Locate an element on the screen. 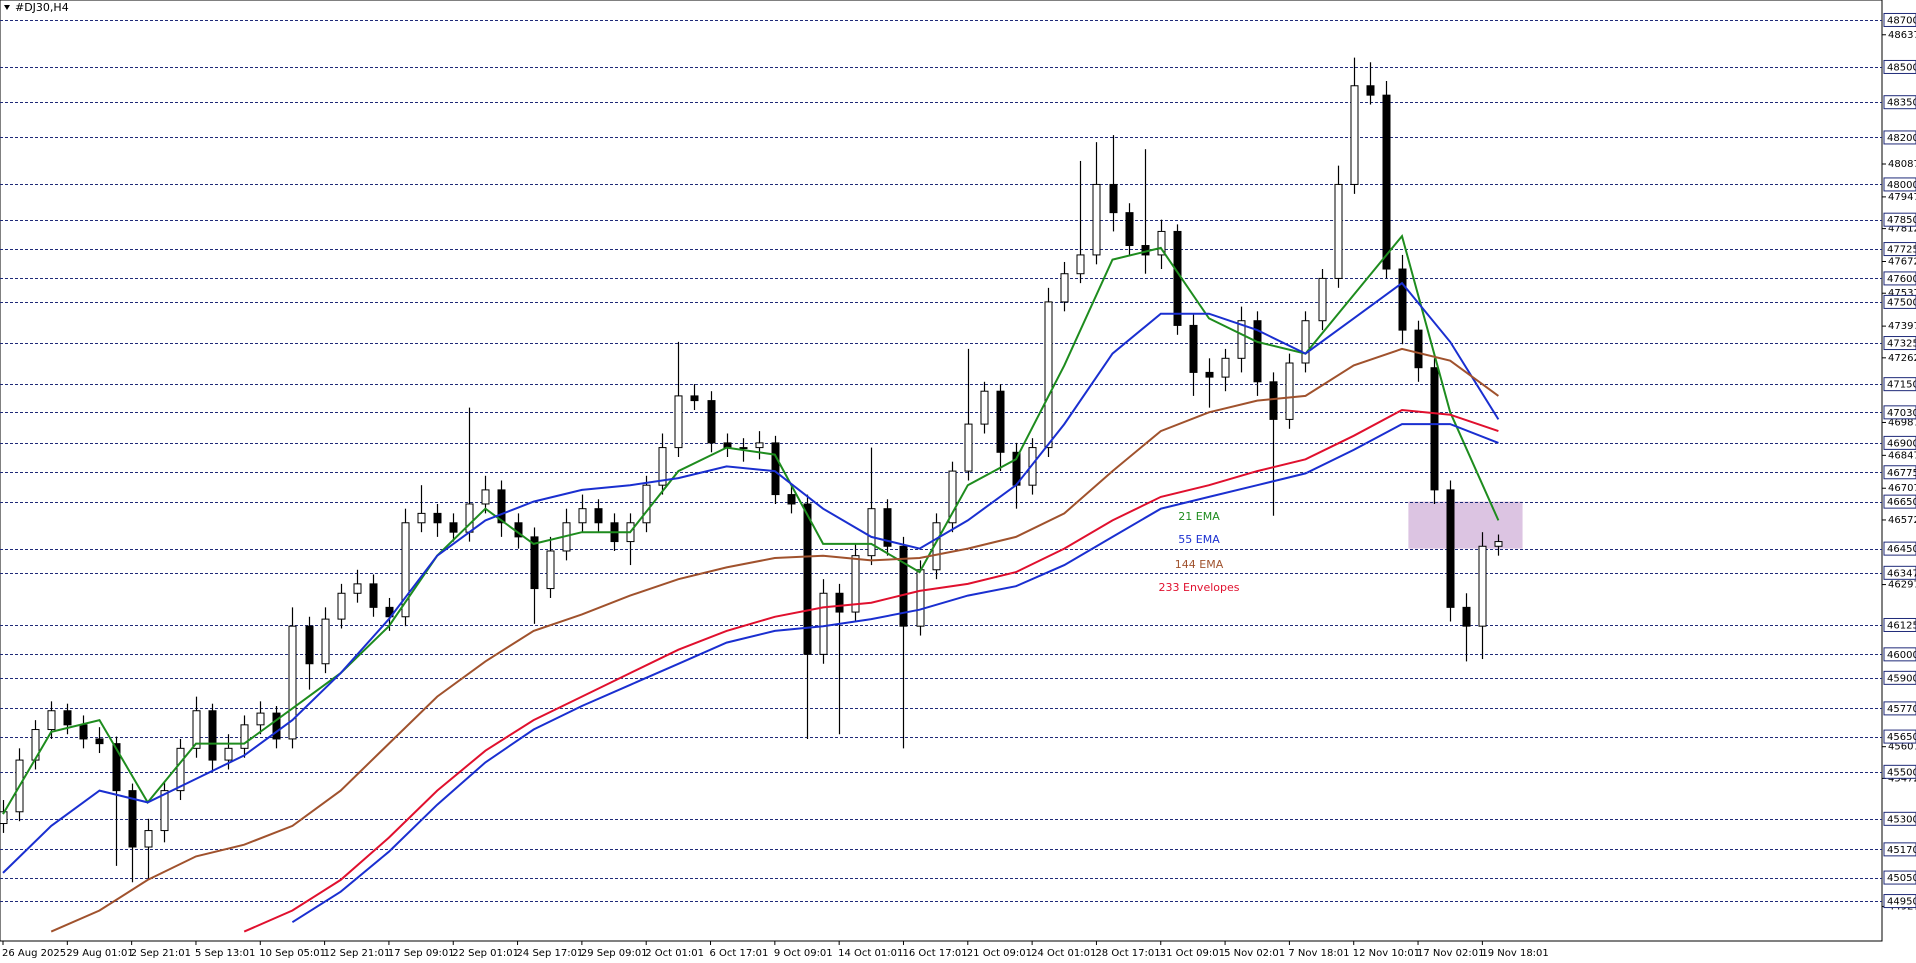 This screenshot has height=963, width=1916. level-label: 46000 is located at coordinates (1901, 655).